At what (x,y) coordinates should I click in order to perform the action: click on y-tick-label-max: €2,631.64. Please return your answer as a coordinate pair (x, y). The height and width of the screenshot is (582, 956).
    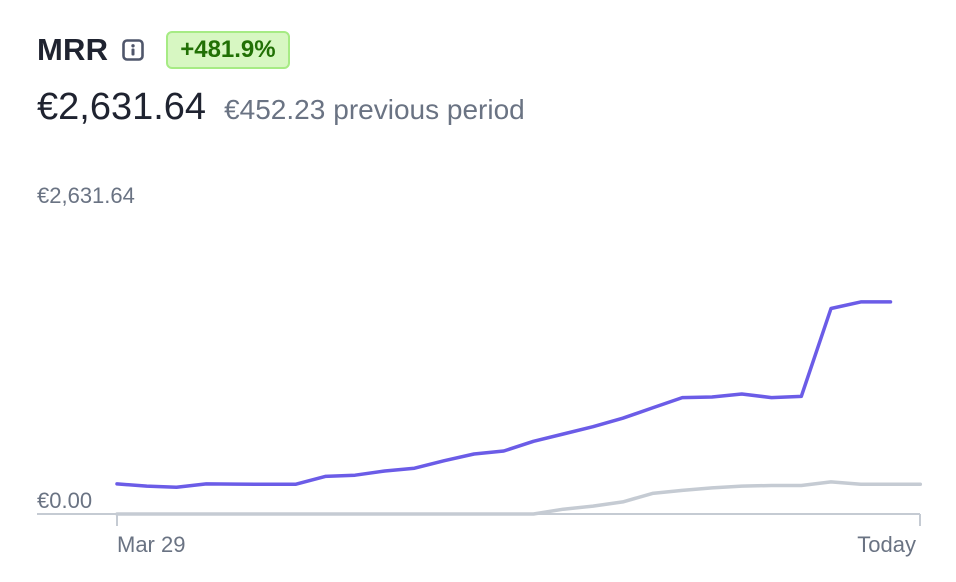
    Looking at the image, I should click on (86, 195).